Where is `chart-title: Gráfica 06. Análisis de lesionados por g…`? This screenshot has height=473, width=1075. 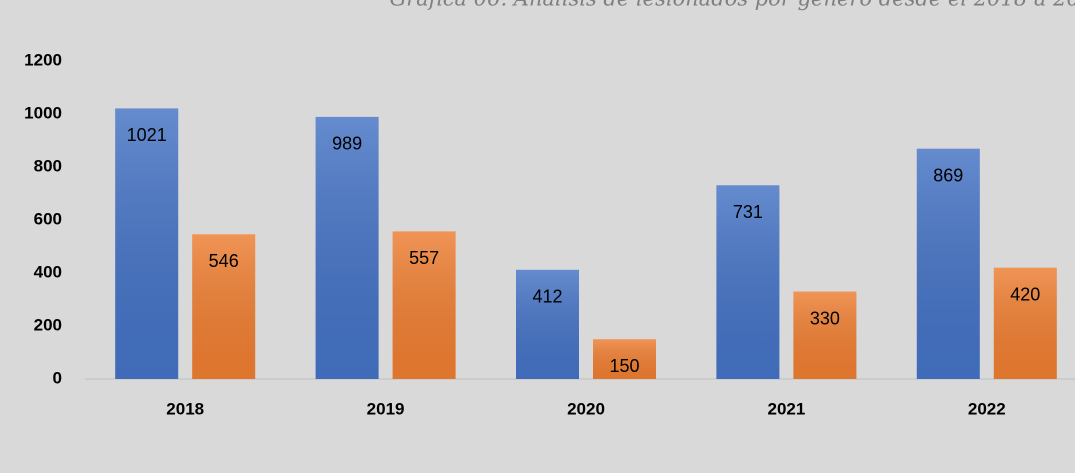
chart-title: Gráfica 06. Análisis de lesionados por g… is located at coordinates (732, 5).